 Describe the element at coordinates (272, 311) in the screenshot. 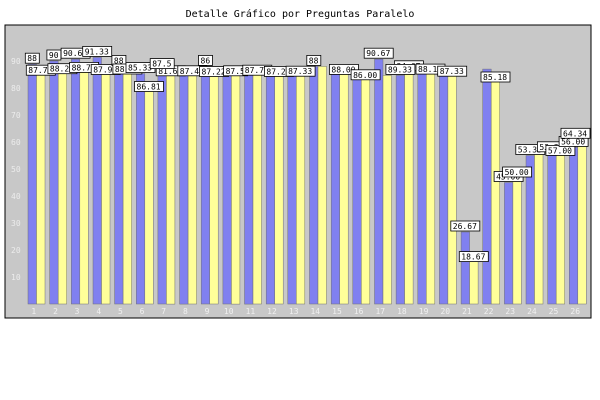

I see `x-tick-12: 12` at that location.